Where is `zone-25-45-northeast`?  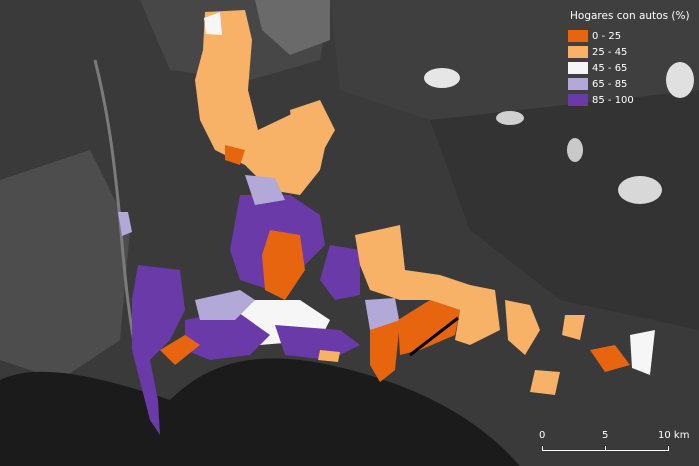 zone-25-45-northeast is located at coordinates (312, 130).